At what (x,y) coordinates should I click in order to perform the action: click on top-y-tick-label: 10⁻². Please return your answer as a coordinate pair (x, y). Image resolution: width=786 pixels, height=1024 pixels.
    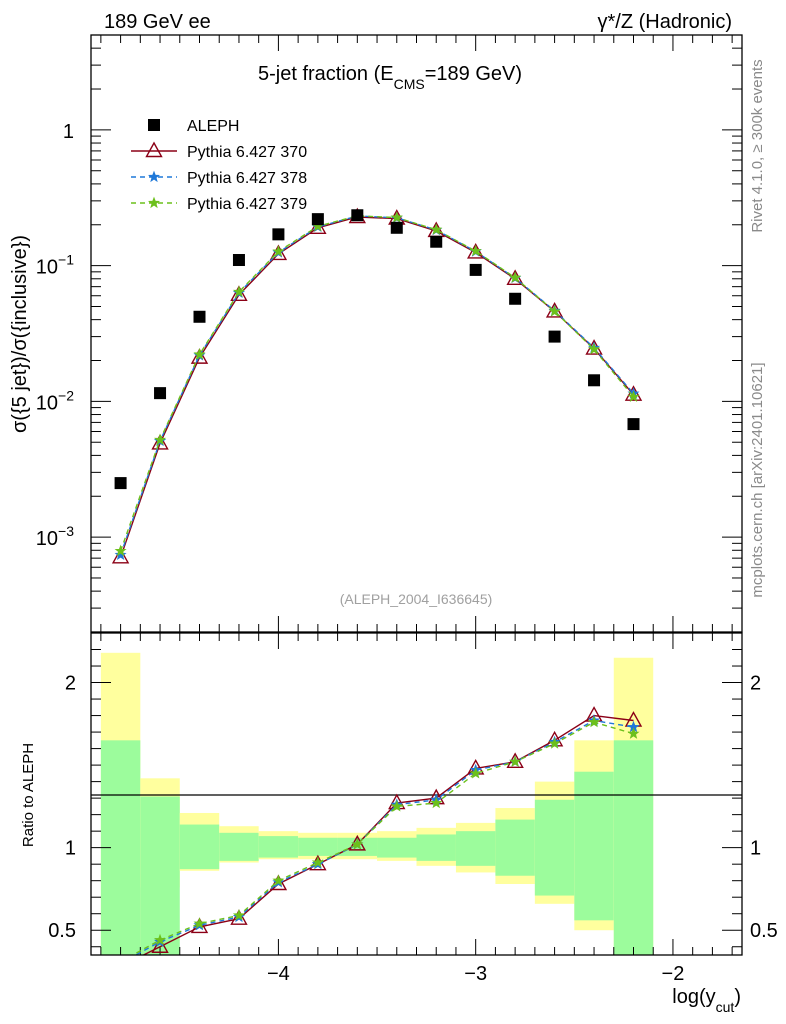
    Looking at the image, I should click on (55, 400).